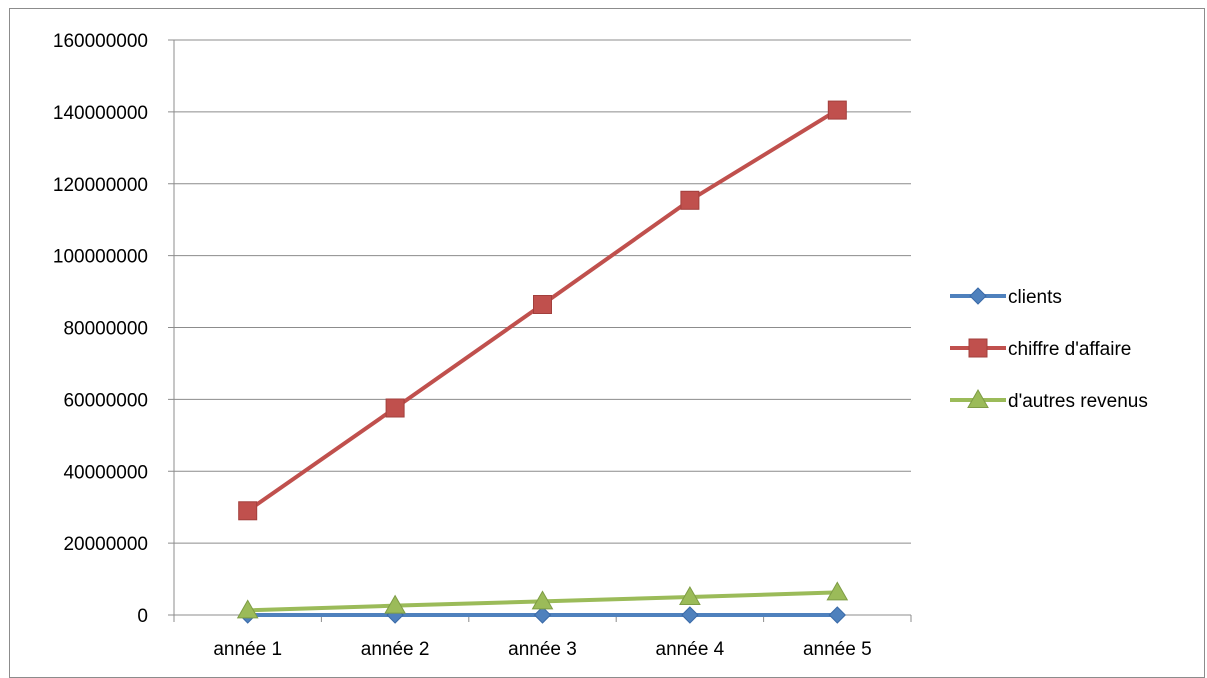  I want to click on legend-item: d'autres revenus, so click(1049, 401).